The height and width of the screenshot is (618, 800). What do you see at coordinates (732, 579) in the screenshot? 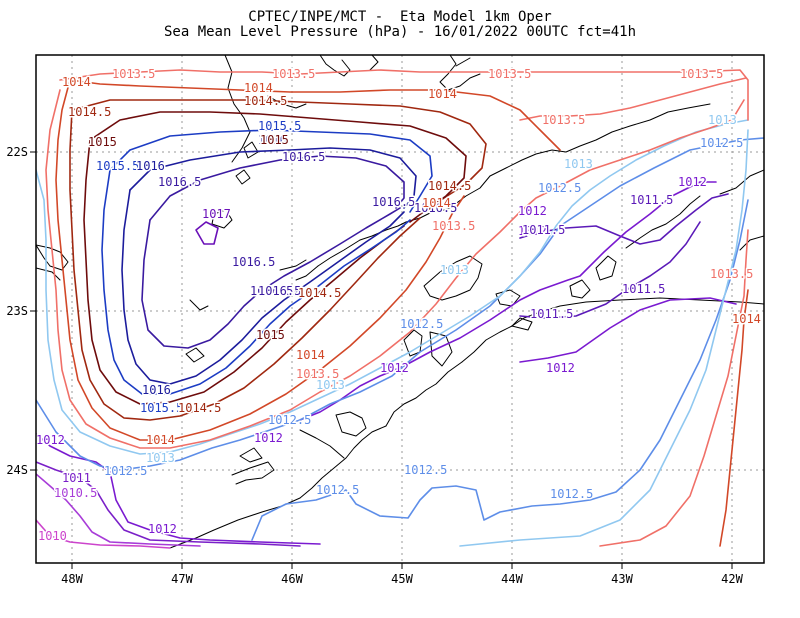
I see `x-tick-label: 42W` at bounding box center [732, 579].